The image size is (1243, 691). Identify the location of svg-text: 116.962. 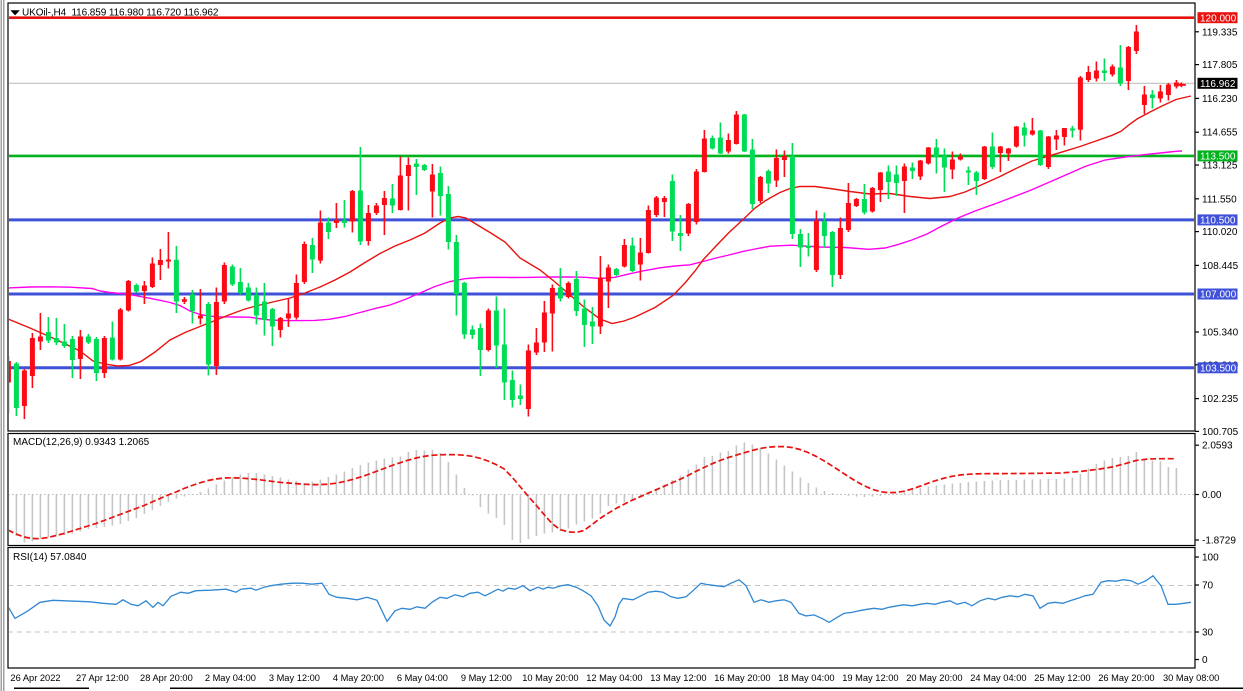
(1218, 84).